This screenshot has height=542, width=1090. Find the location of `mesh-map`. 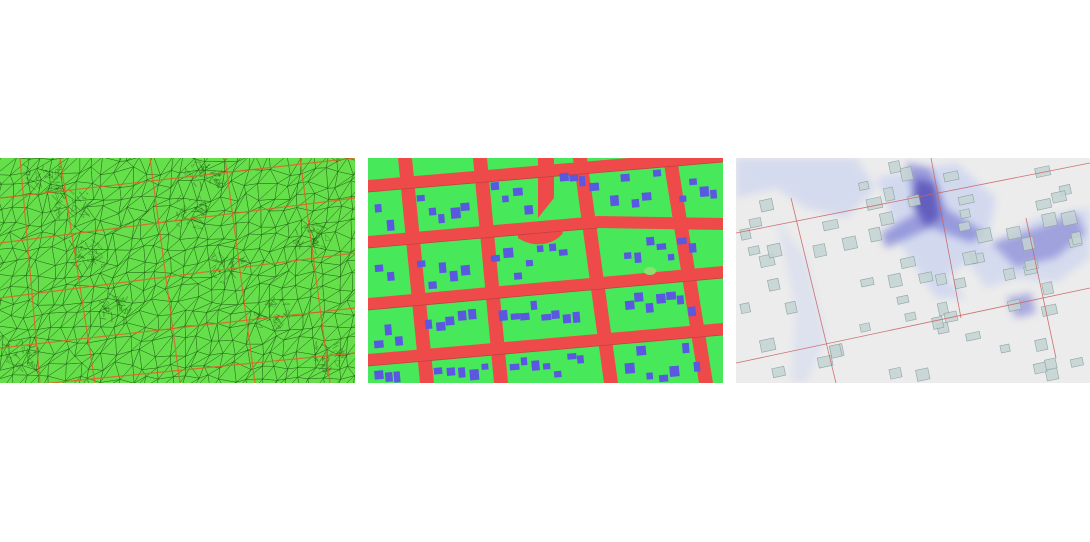

mesh-map is located at coordinates (177, 270).